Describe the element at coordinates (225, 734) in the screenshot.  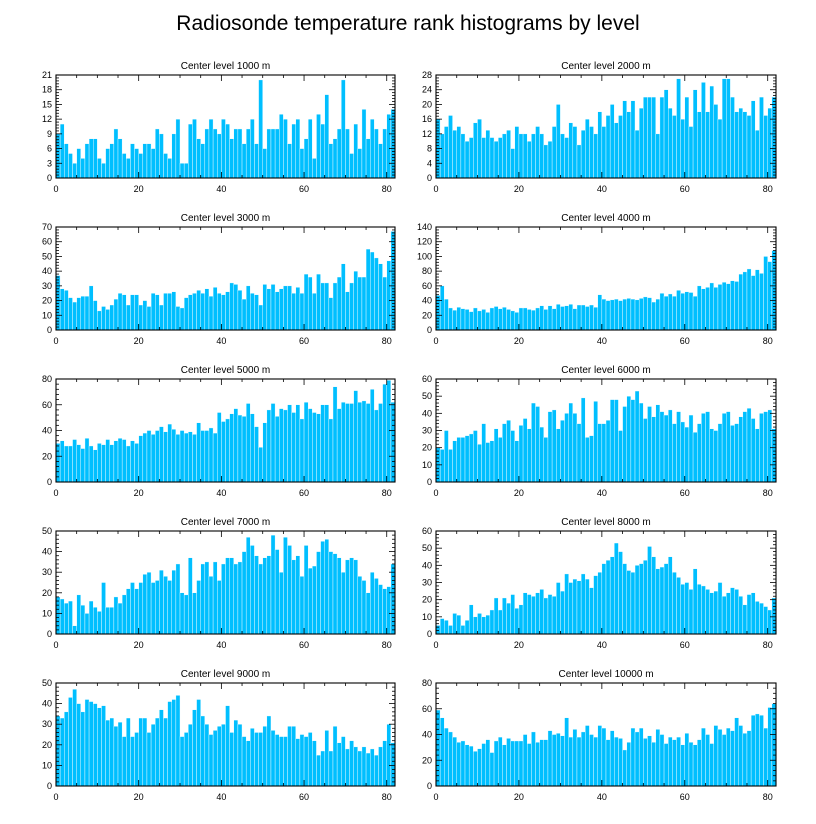
I see `plot-frame` at that location.